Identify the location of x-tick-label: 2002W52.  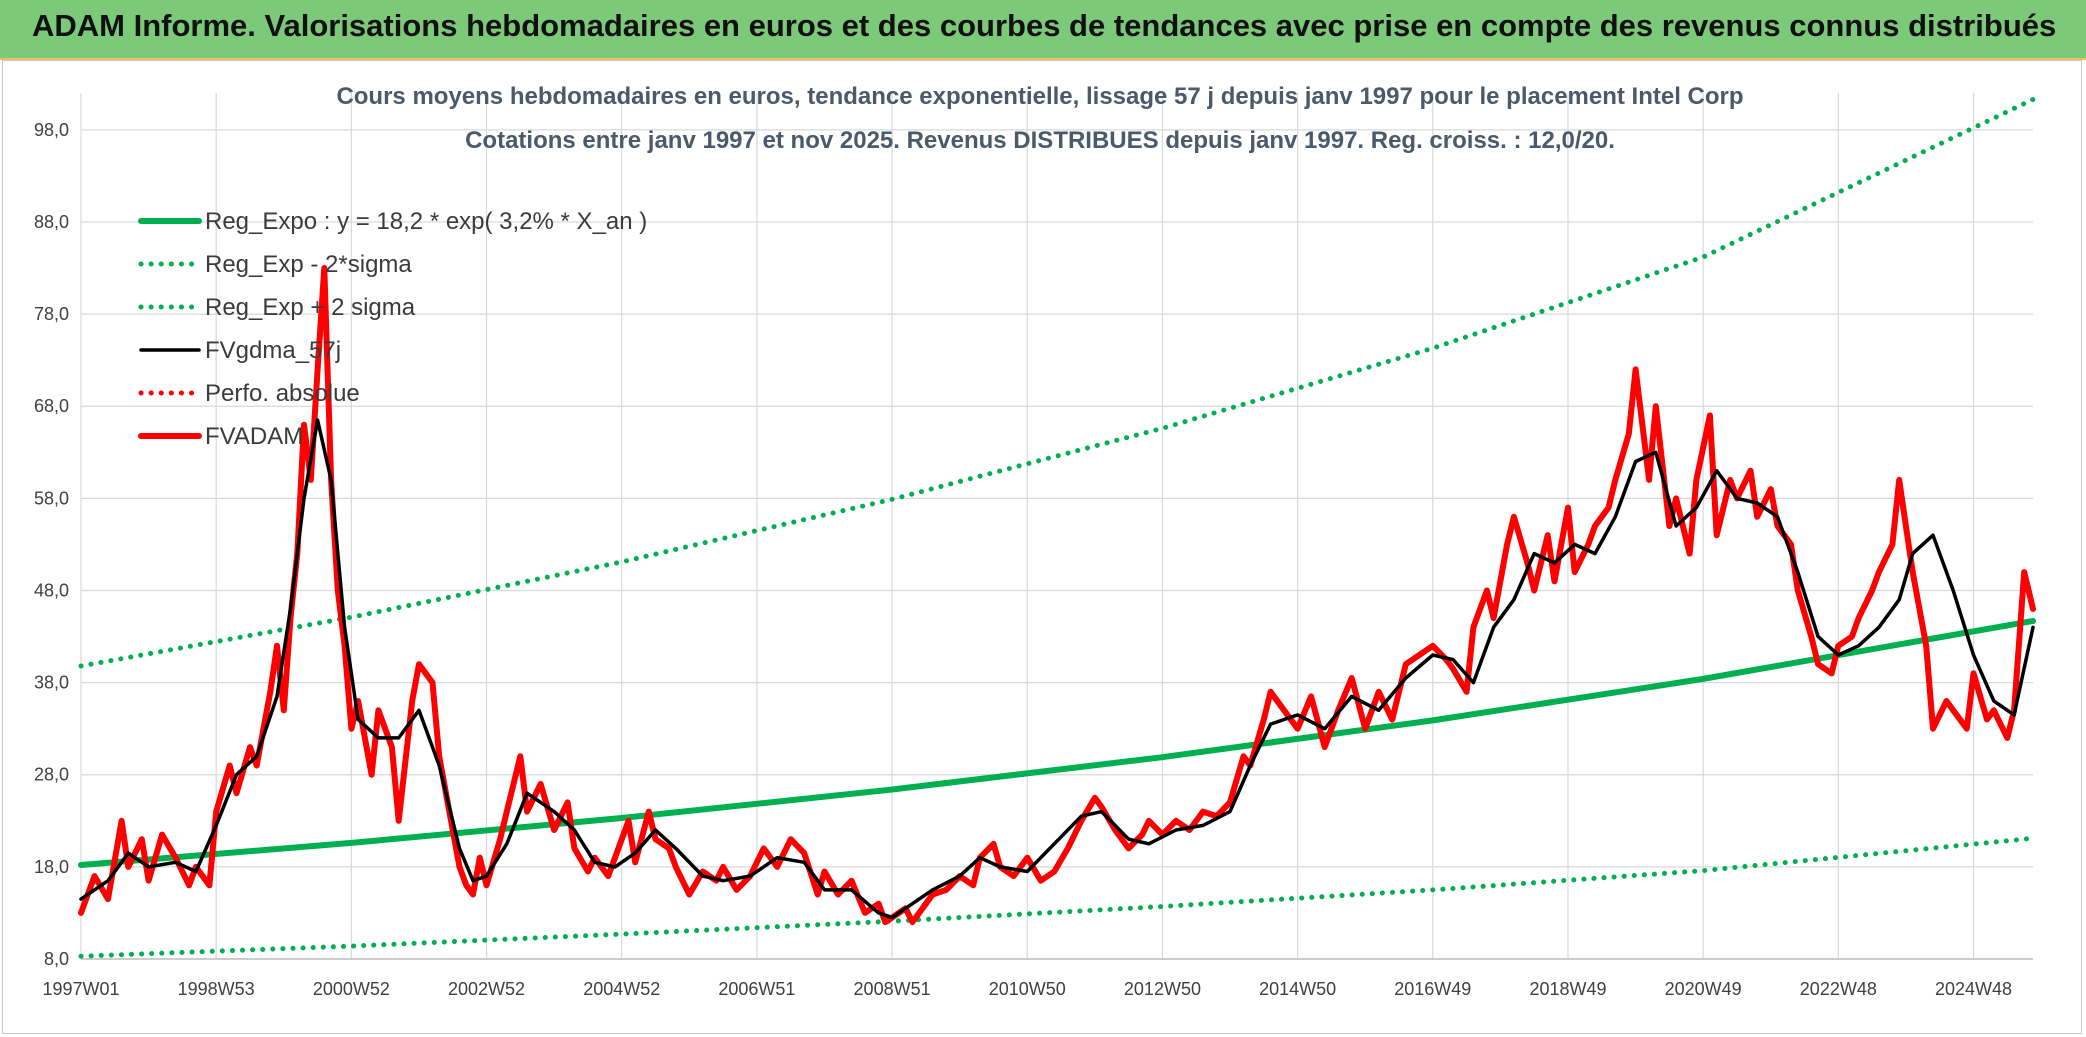
(486, 989).